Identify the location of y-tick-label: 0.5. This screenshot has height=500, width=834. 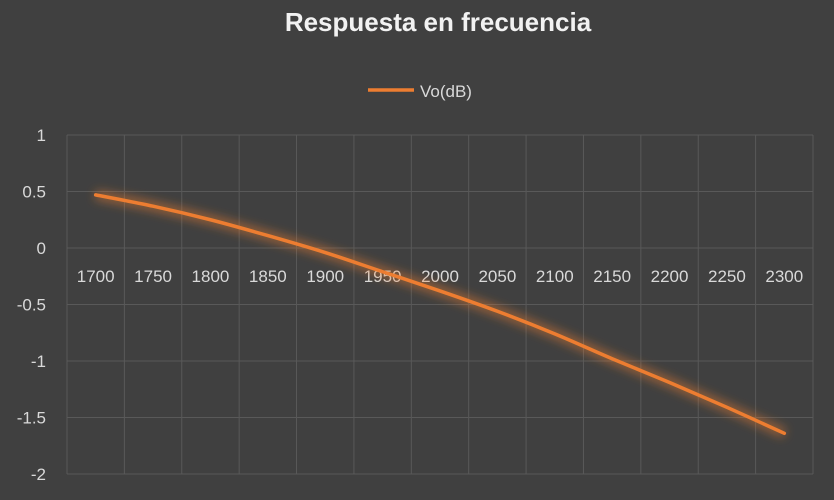
(34, 192).